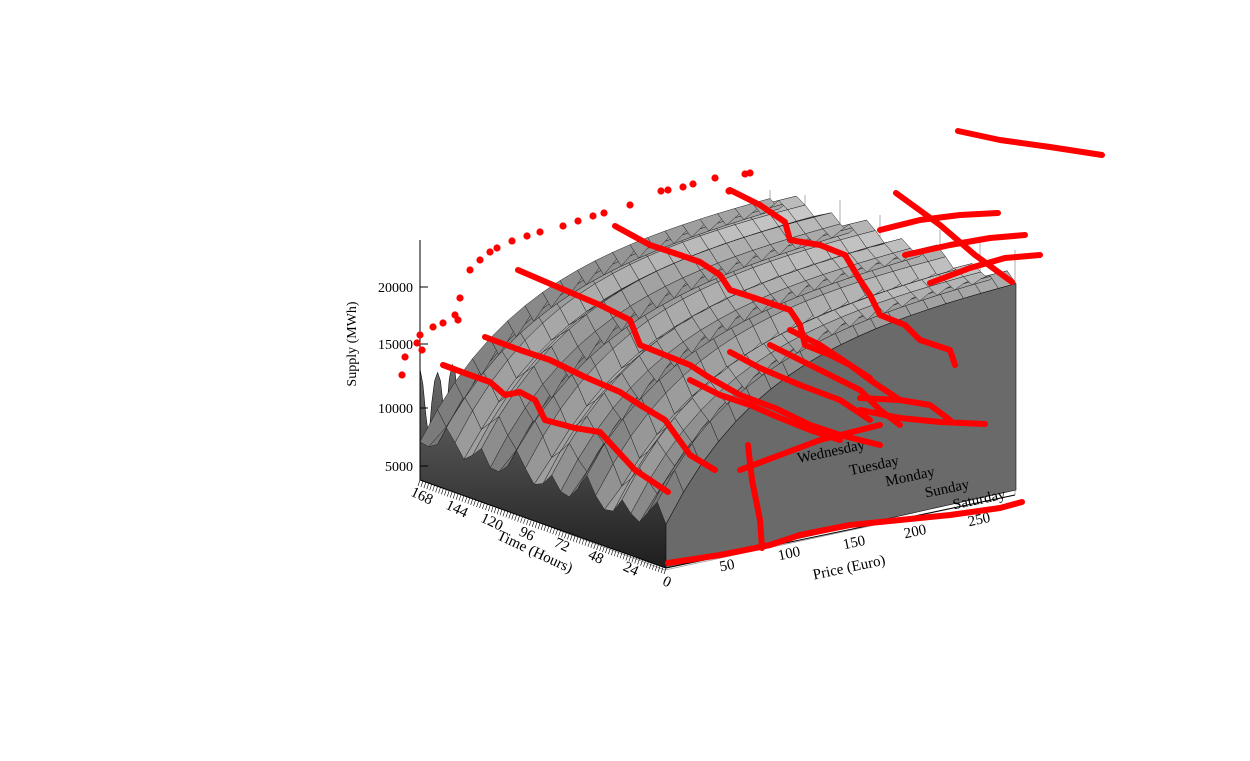 This screenshot has height=761, width=1250. What do you see at coordinates (395, 288) in the screenshot?
I see `z-tick-label: 20000` at bounding box center [395, 288].